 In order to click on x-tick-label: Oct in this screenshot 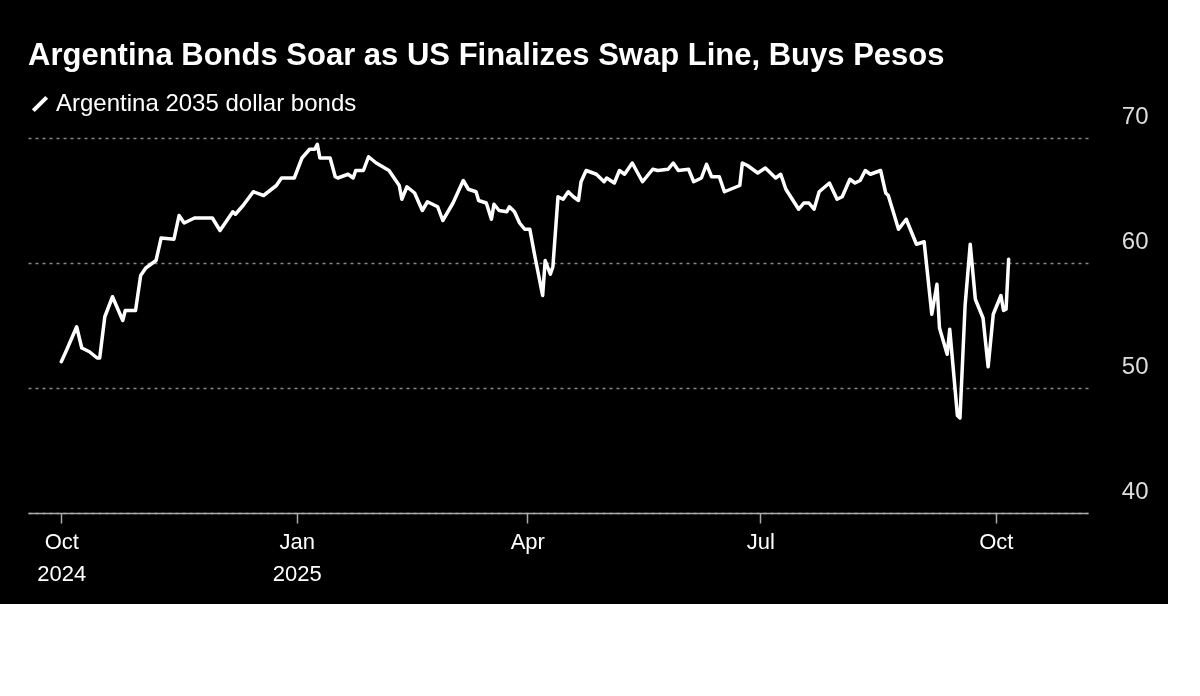, I will do `click(996, 541)`.